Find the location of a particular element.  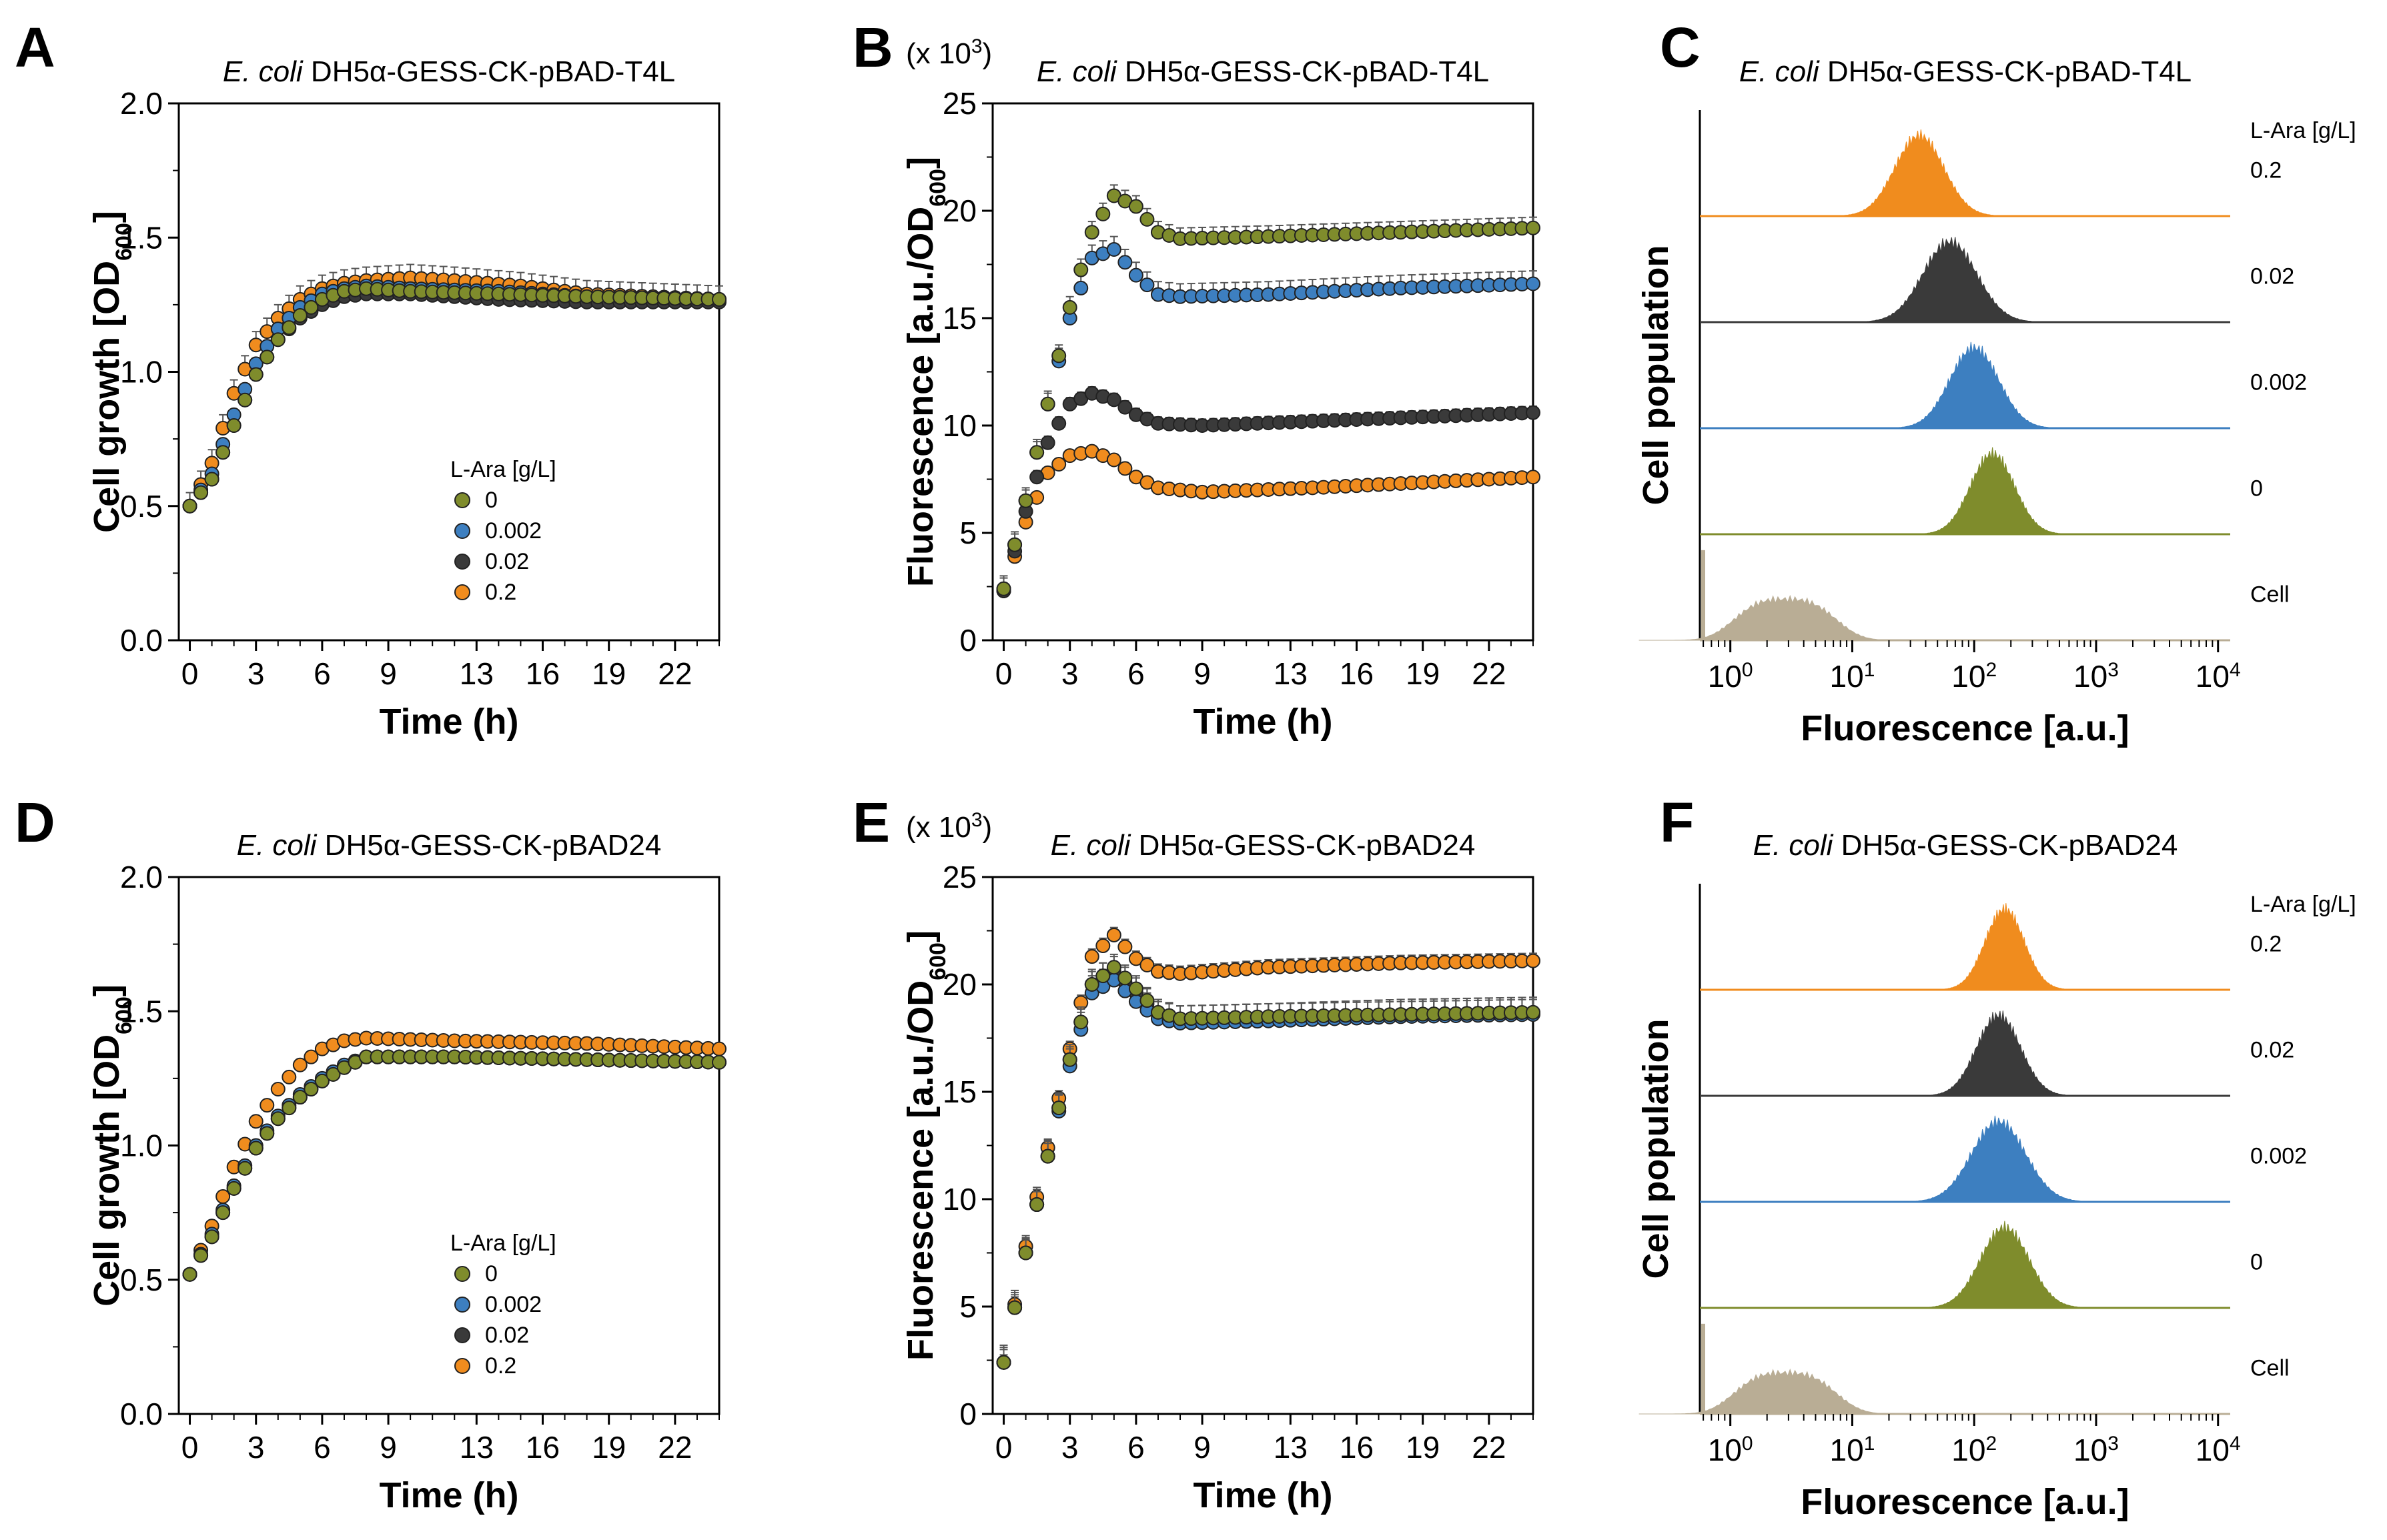

panel-letter: E is located at coordinates (871, 823).